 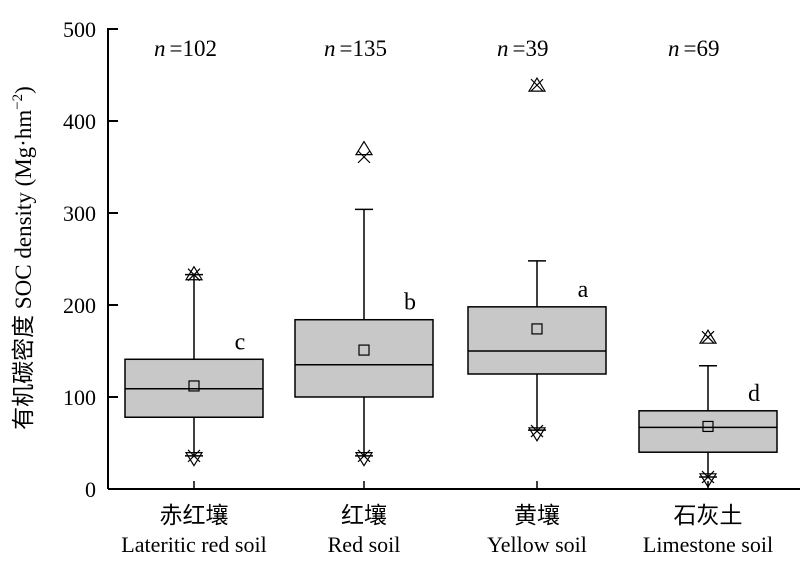 What do you see at coordinates (23, 270) in the screenshot?
I see `y-axis-label-main: 有机碳密度 SOC density (Mg·hm` at bounding box center [23, 270].